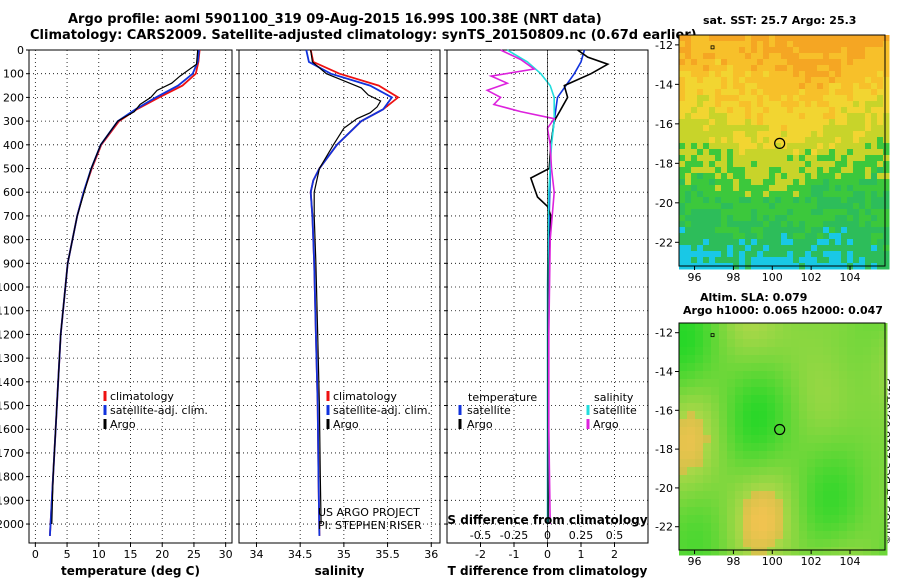  What do you see at coordinates (695, 561) in the screenshot?
I see `sla-map-xtick-label-0: 96` at bounding box center [695, 561].